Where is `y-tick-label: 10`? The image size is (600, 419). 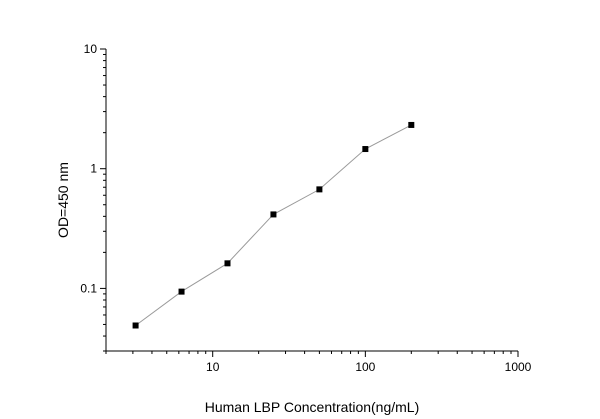 y-tick-label: 10 is located at coordinates (91, 49).